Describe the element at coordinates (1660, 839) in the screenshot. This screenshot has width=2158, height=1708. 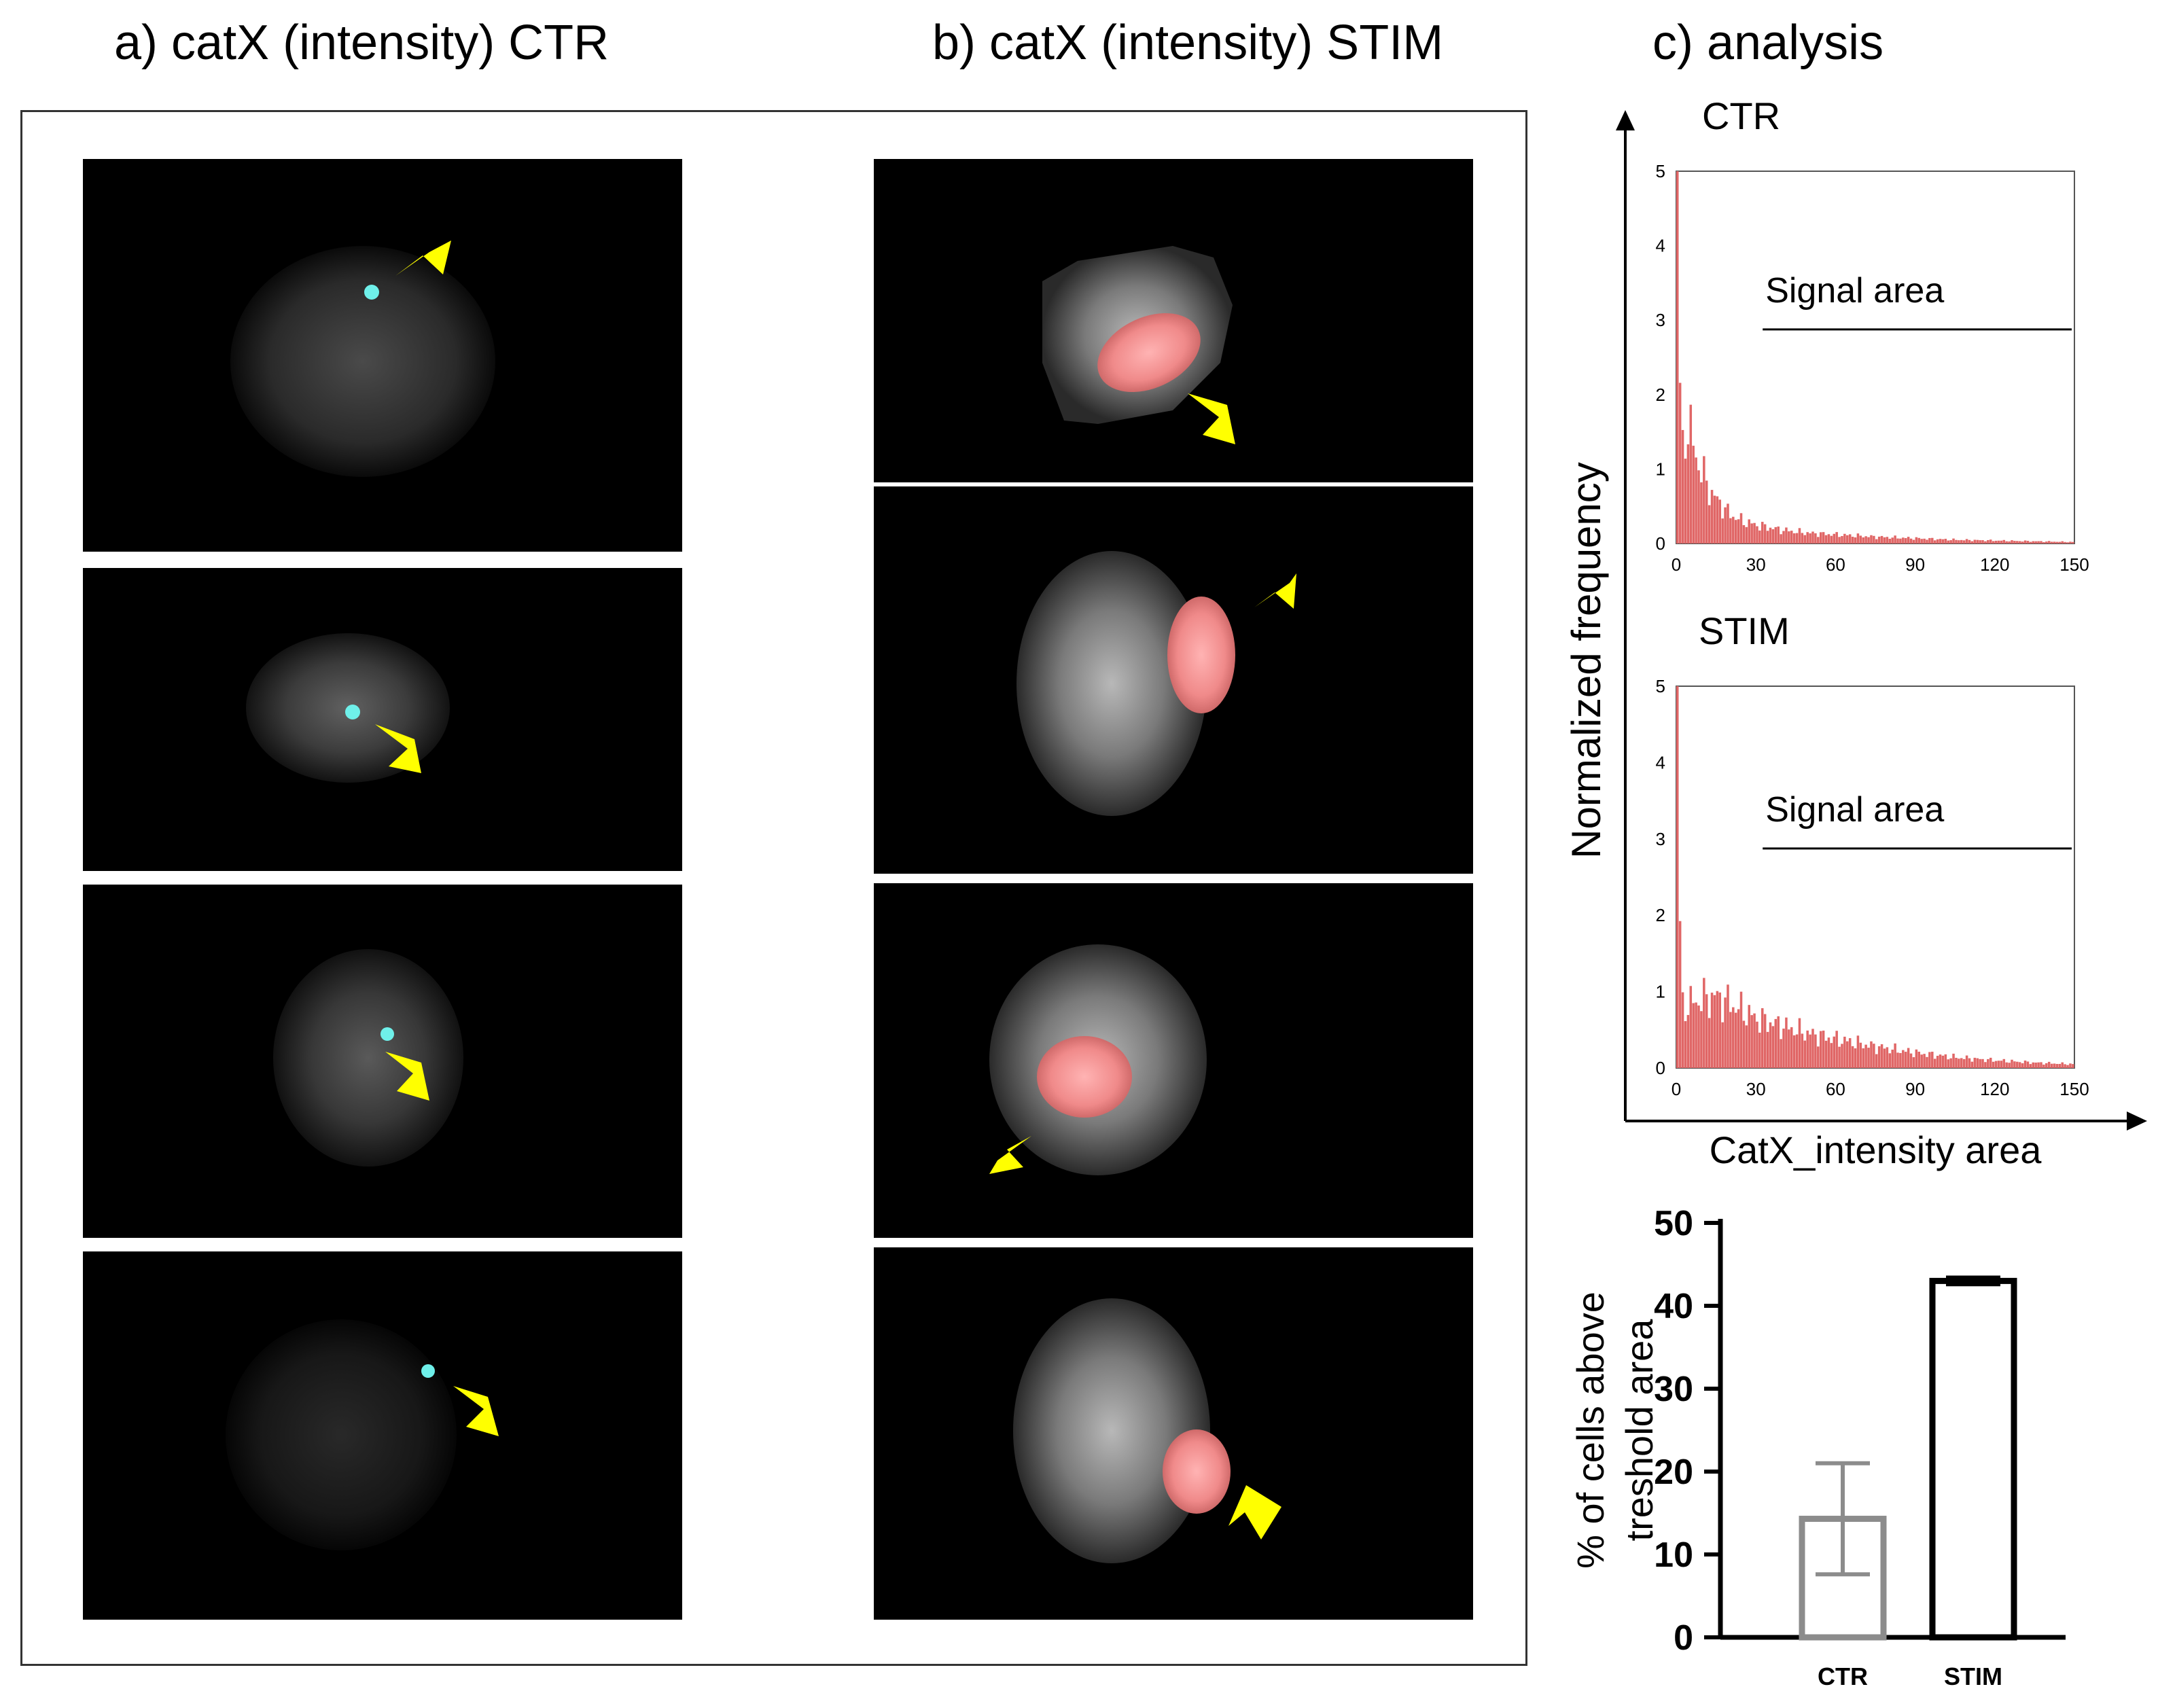
I see `hist-y-tick: 3` at that location.